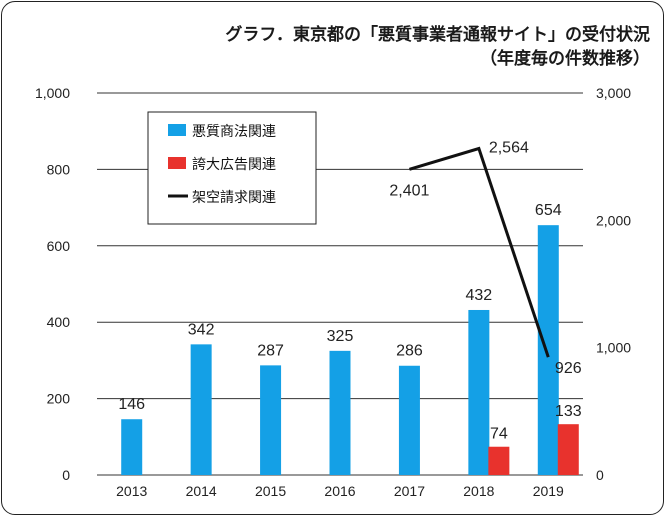  I want to click on y-left-tick-label: 800, so click(59, 169).